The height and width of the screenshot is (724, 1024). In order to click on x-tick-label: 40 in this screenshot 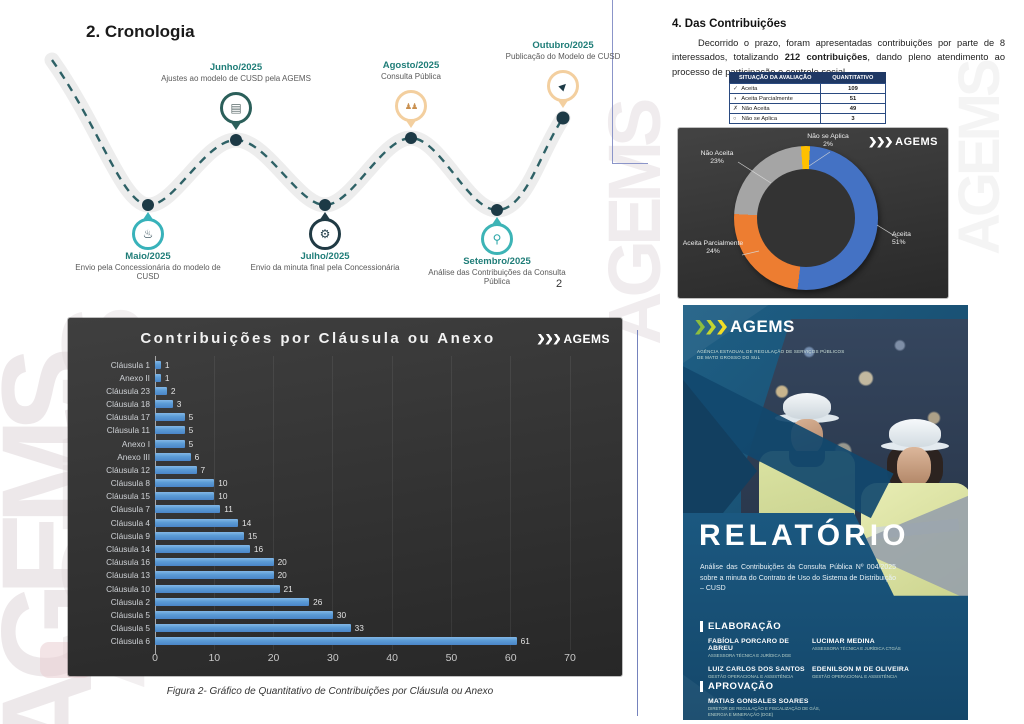, I will do `click(392, 658)`.